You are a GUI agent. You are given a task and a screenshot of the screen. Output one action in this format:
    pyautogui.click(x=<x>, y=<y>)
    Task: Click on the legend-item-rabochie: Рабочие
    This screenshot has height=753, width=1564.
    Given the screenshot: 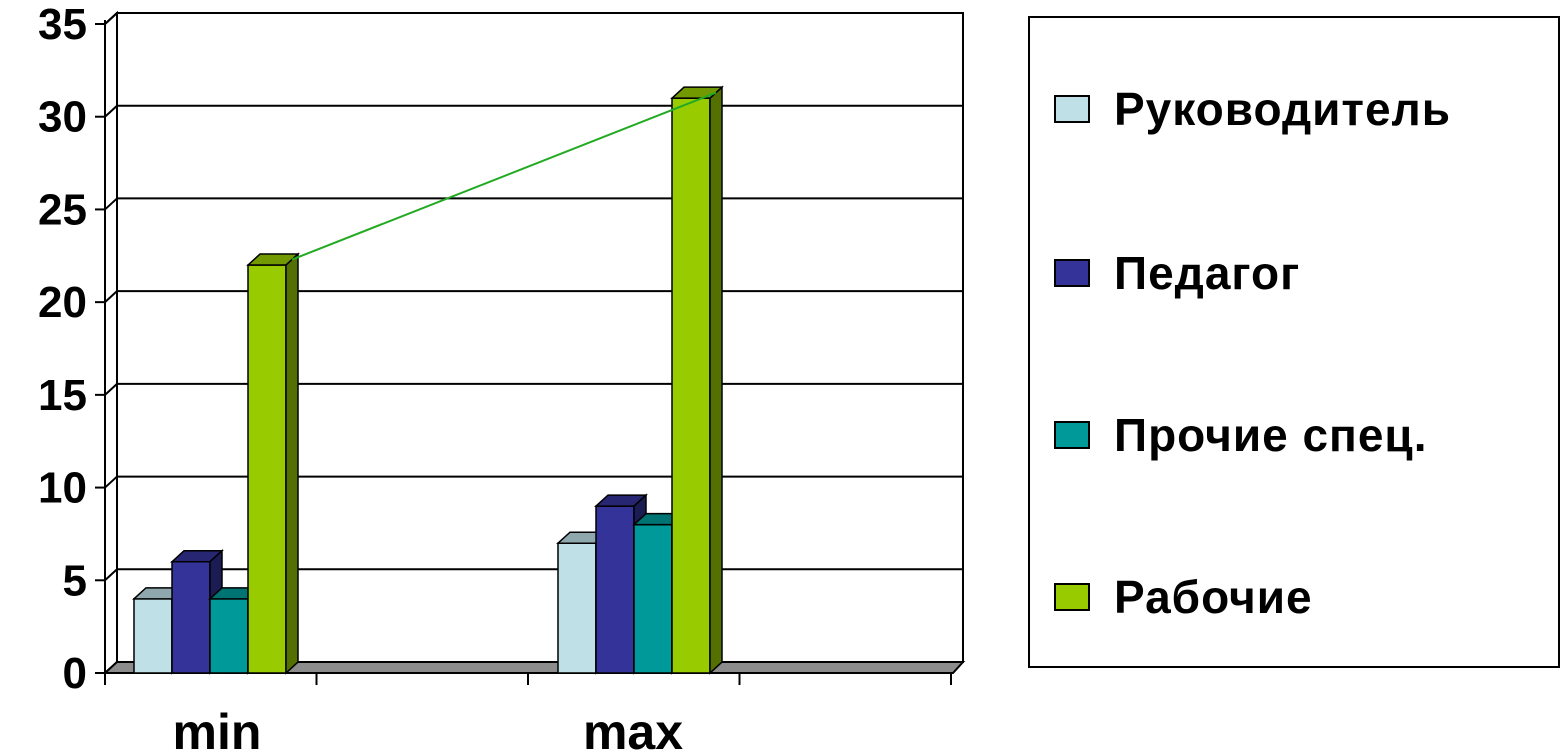 What is the action you would take?
    pyautogui.click(x=1183, y=597)
    